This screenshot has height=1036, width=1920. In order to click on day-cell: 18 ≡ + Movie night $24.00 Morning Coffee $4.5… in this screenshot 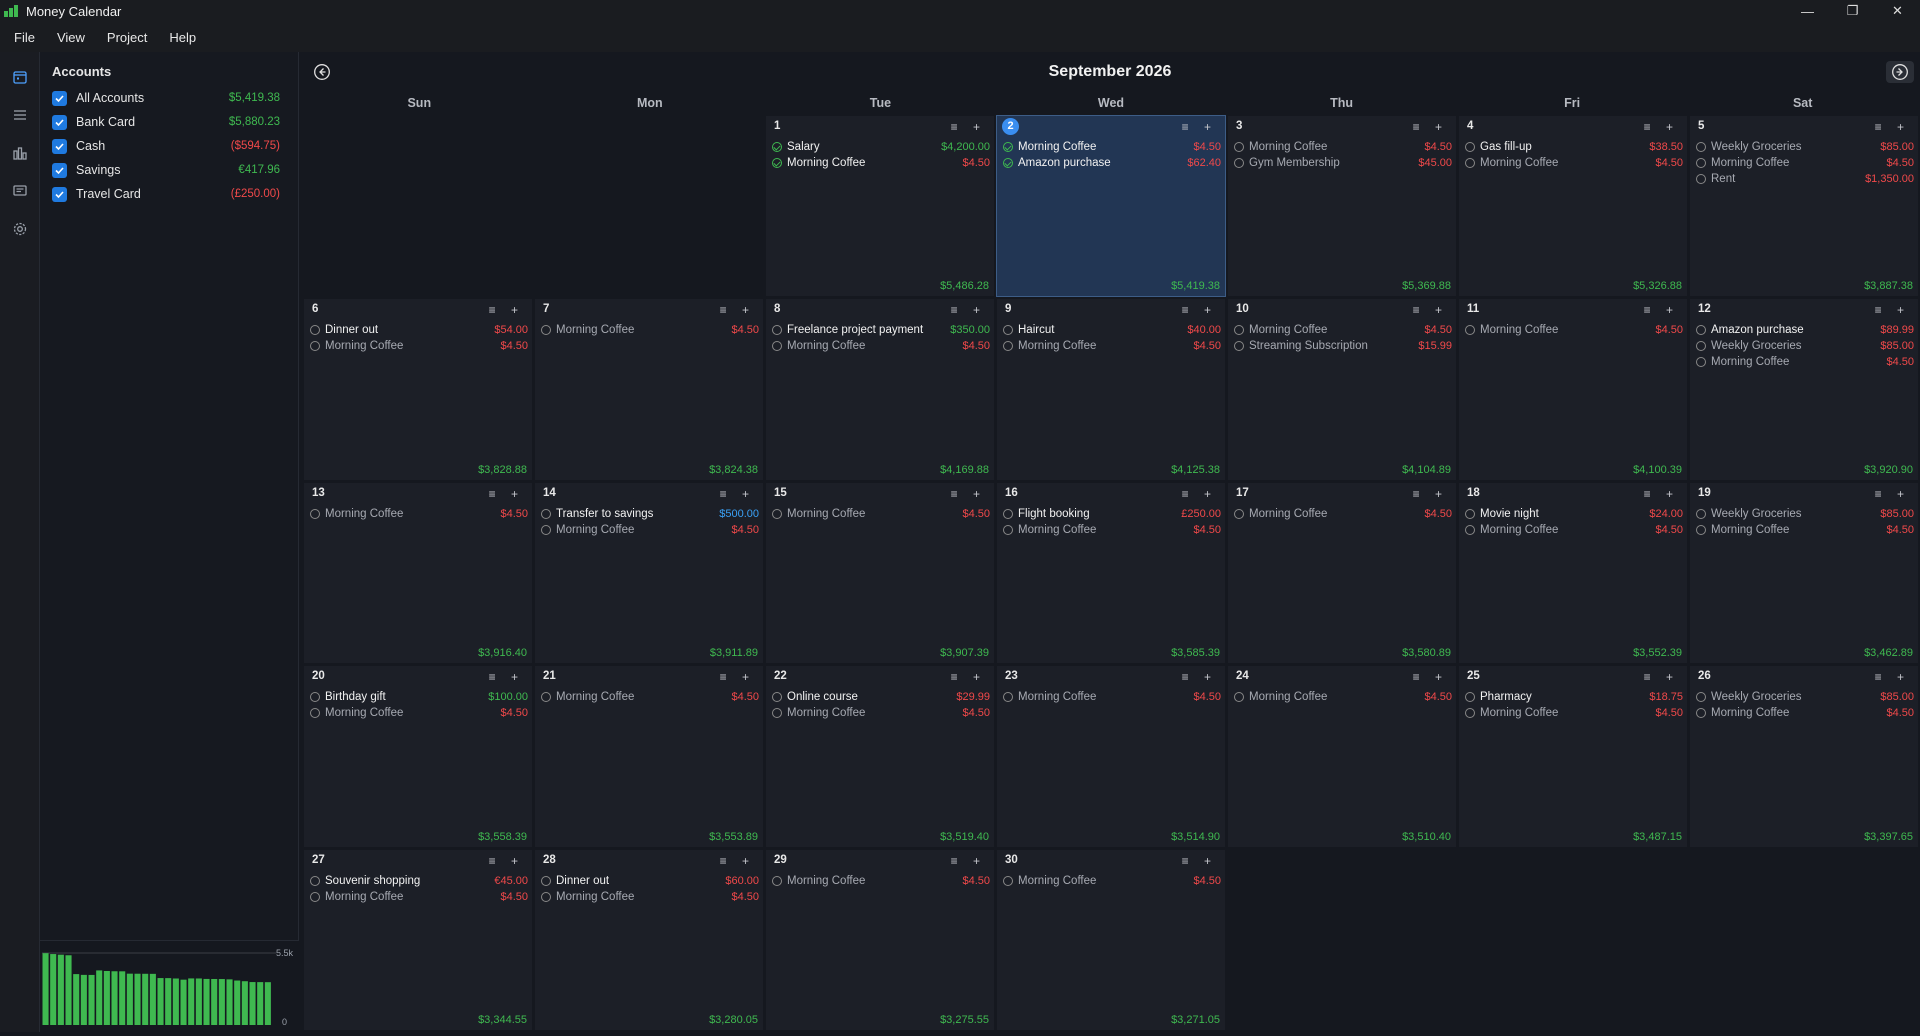, I will do `click(1573, 573)`.